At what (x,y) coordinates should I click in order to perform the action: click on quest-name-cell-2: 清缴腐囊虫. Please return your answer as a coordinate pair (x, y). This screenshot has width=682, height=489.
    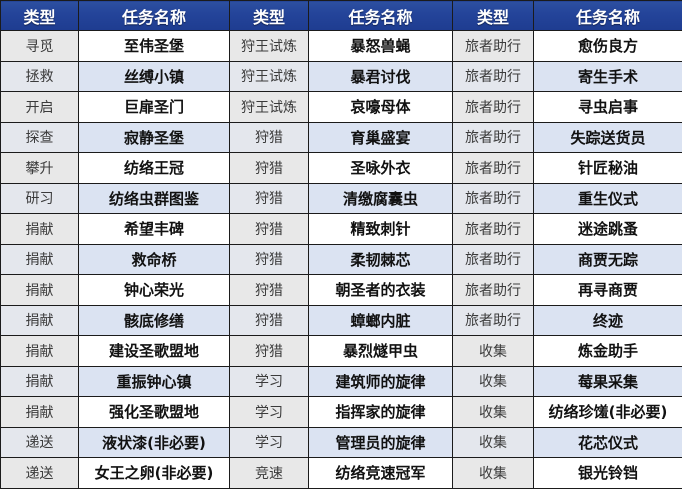
    Looking at the image, I should click on (381, 198).